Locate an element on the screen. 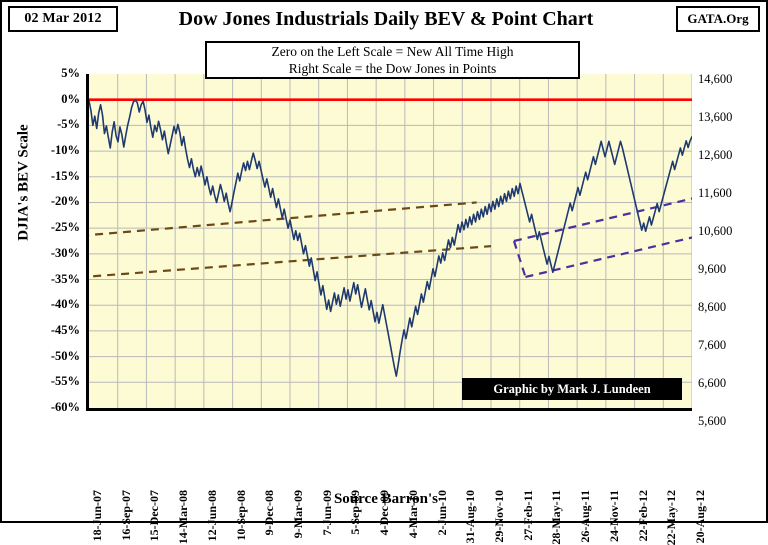 Image resolution: width=768 pixels, height=545 pixels. y-axis-left-tick-label: -30% is located at coordinates (65, 252).